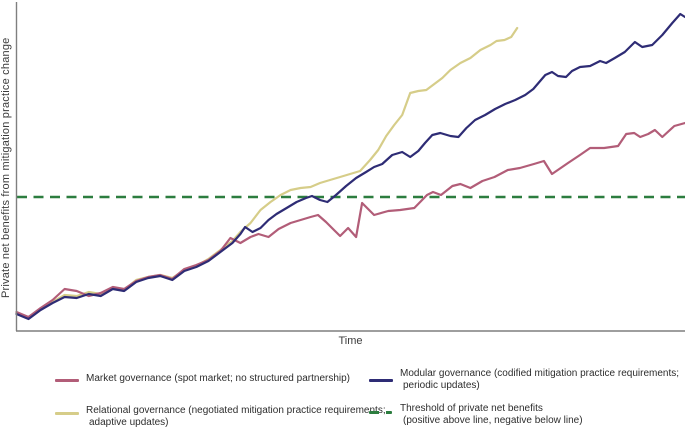  Describe the element at coordinates (350, 341) in the screenshot. I see `x-axis-label: Time` at that location.